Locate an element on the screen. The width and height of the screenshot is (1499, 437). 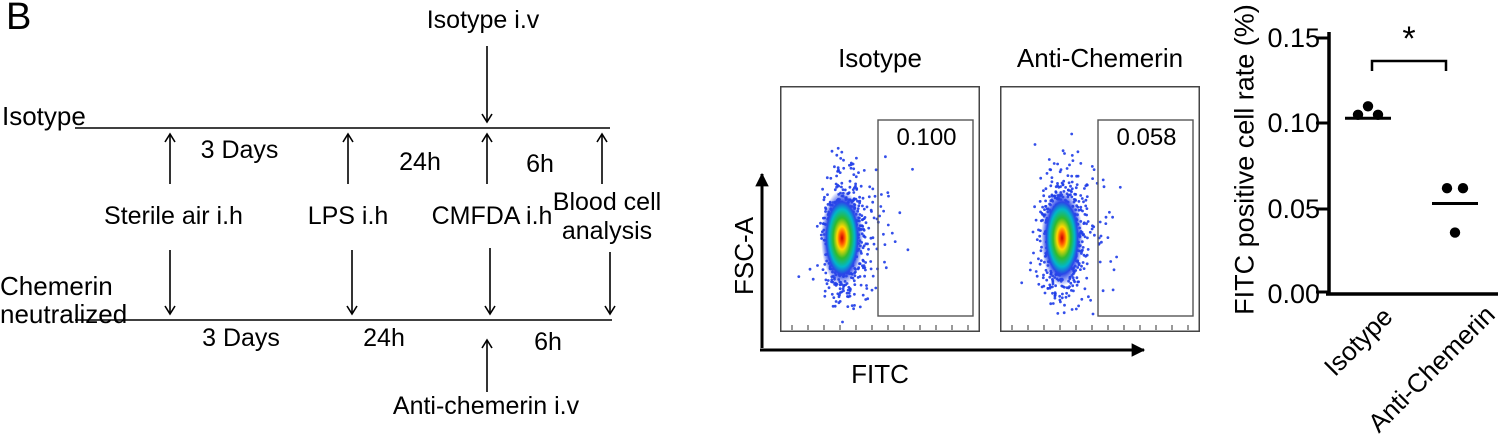
top-arm-label: Isotype is located at coordinates (44, 116).